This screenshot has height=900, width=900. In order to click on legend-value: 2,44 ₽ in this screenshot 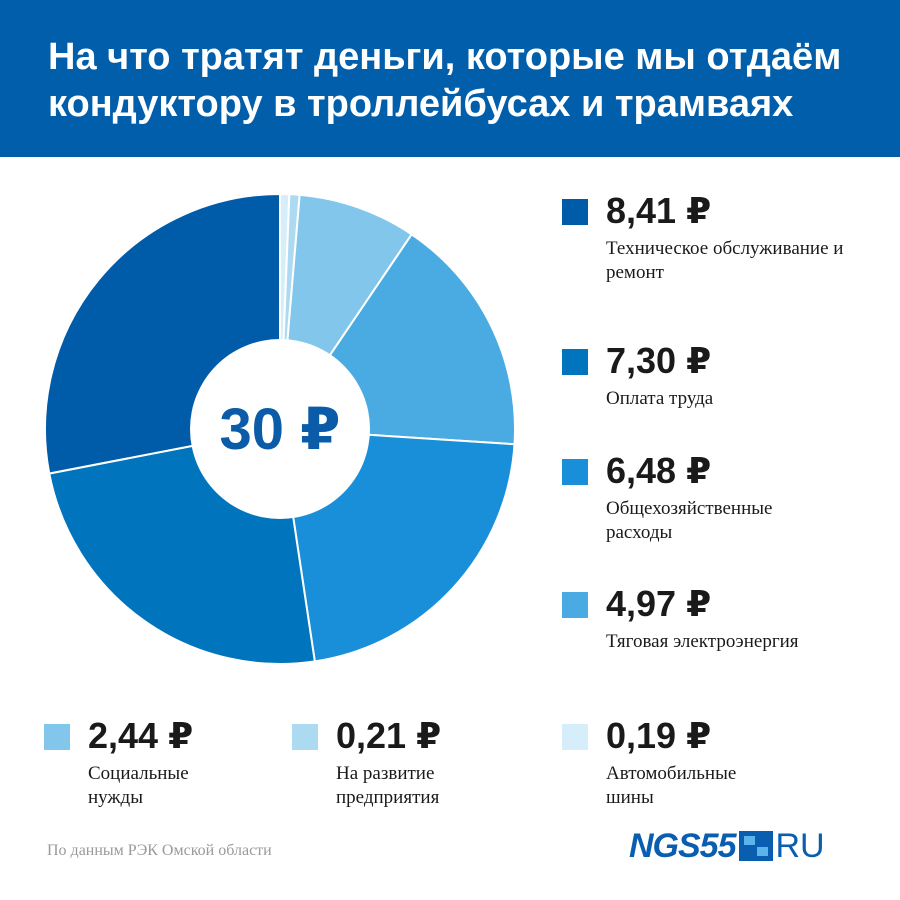, I will do `click(141, 735)`.